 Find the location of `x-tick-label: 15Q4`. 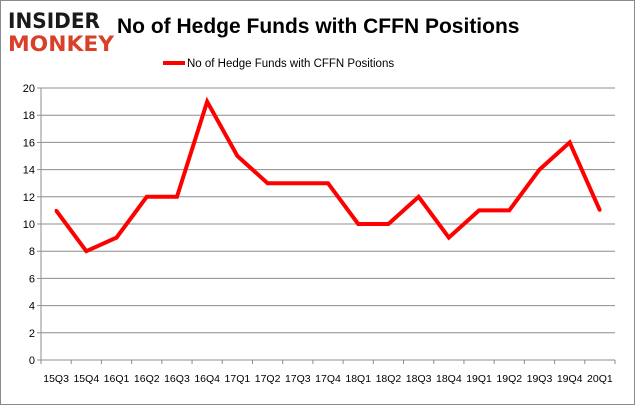

x-tick-label: 15Q4 is located at coordinates (86, 379).